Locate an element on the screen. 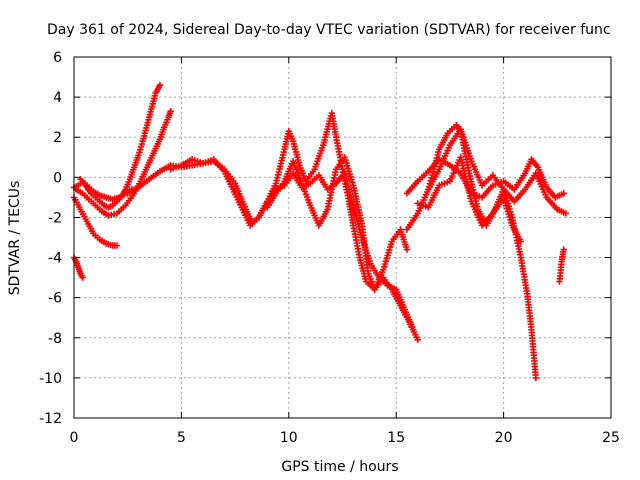 The width and height of the screenshot is (640, 480). x-axis-label: GPS time / hours is located at coordinates (339, 467).